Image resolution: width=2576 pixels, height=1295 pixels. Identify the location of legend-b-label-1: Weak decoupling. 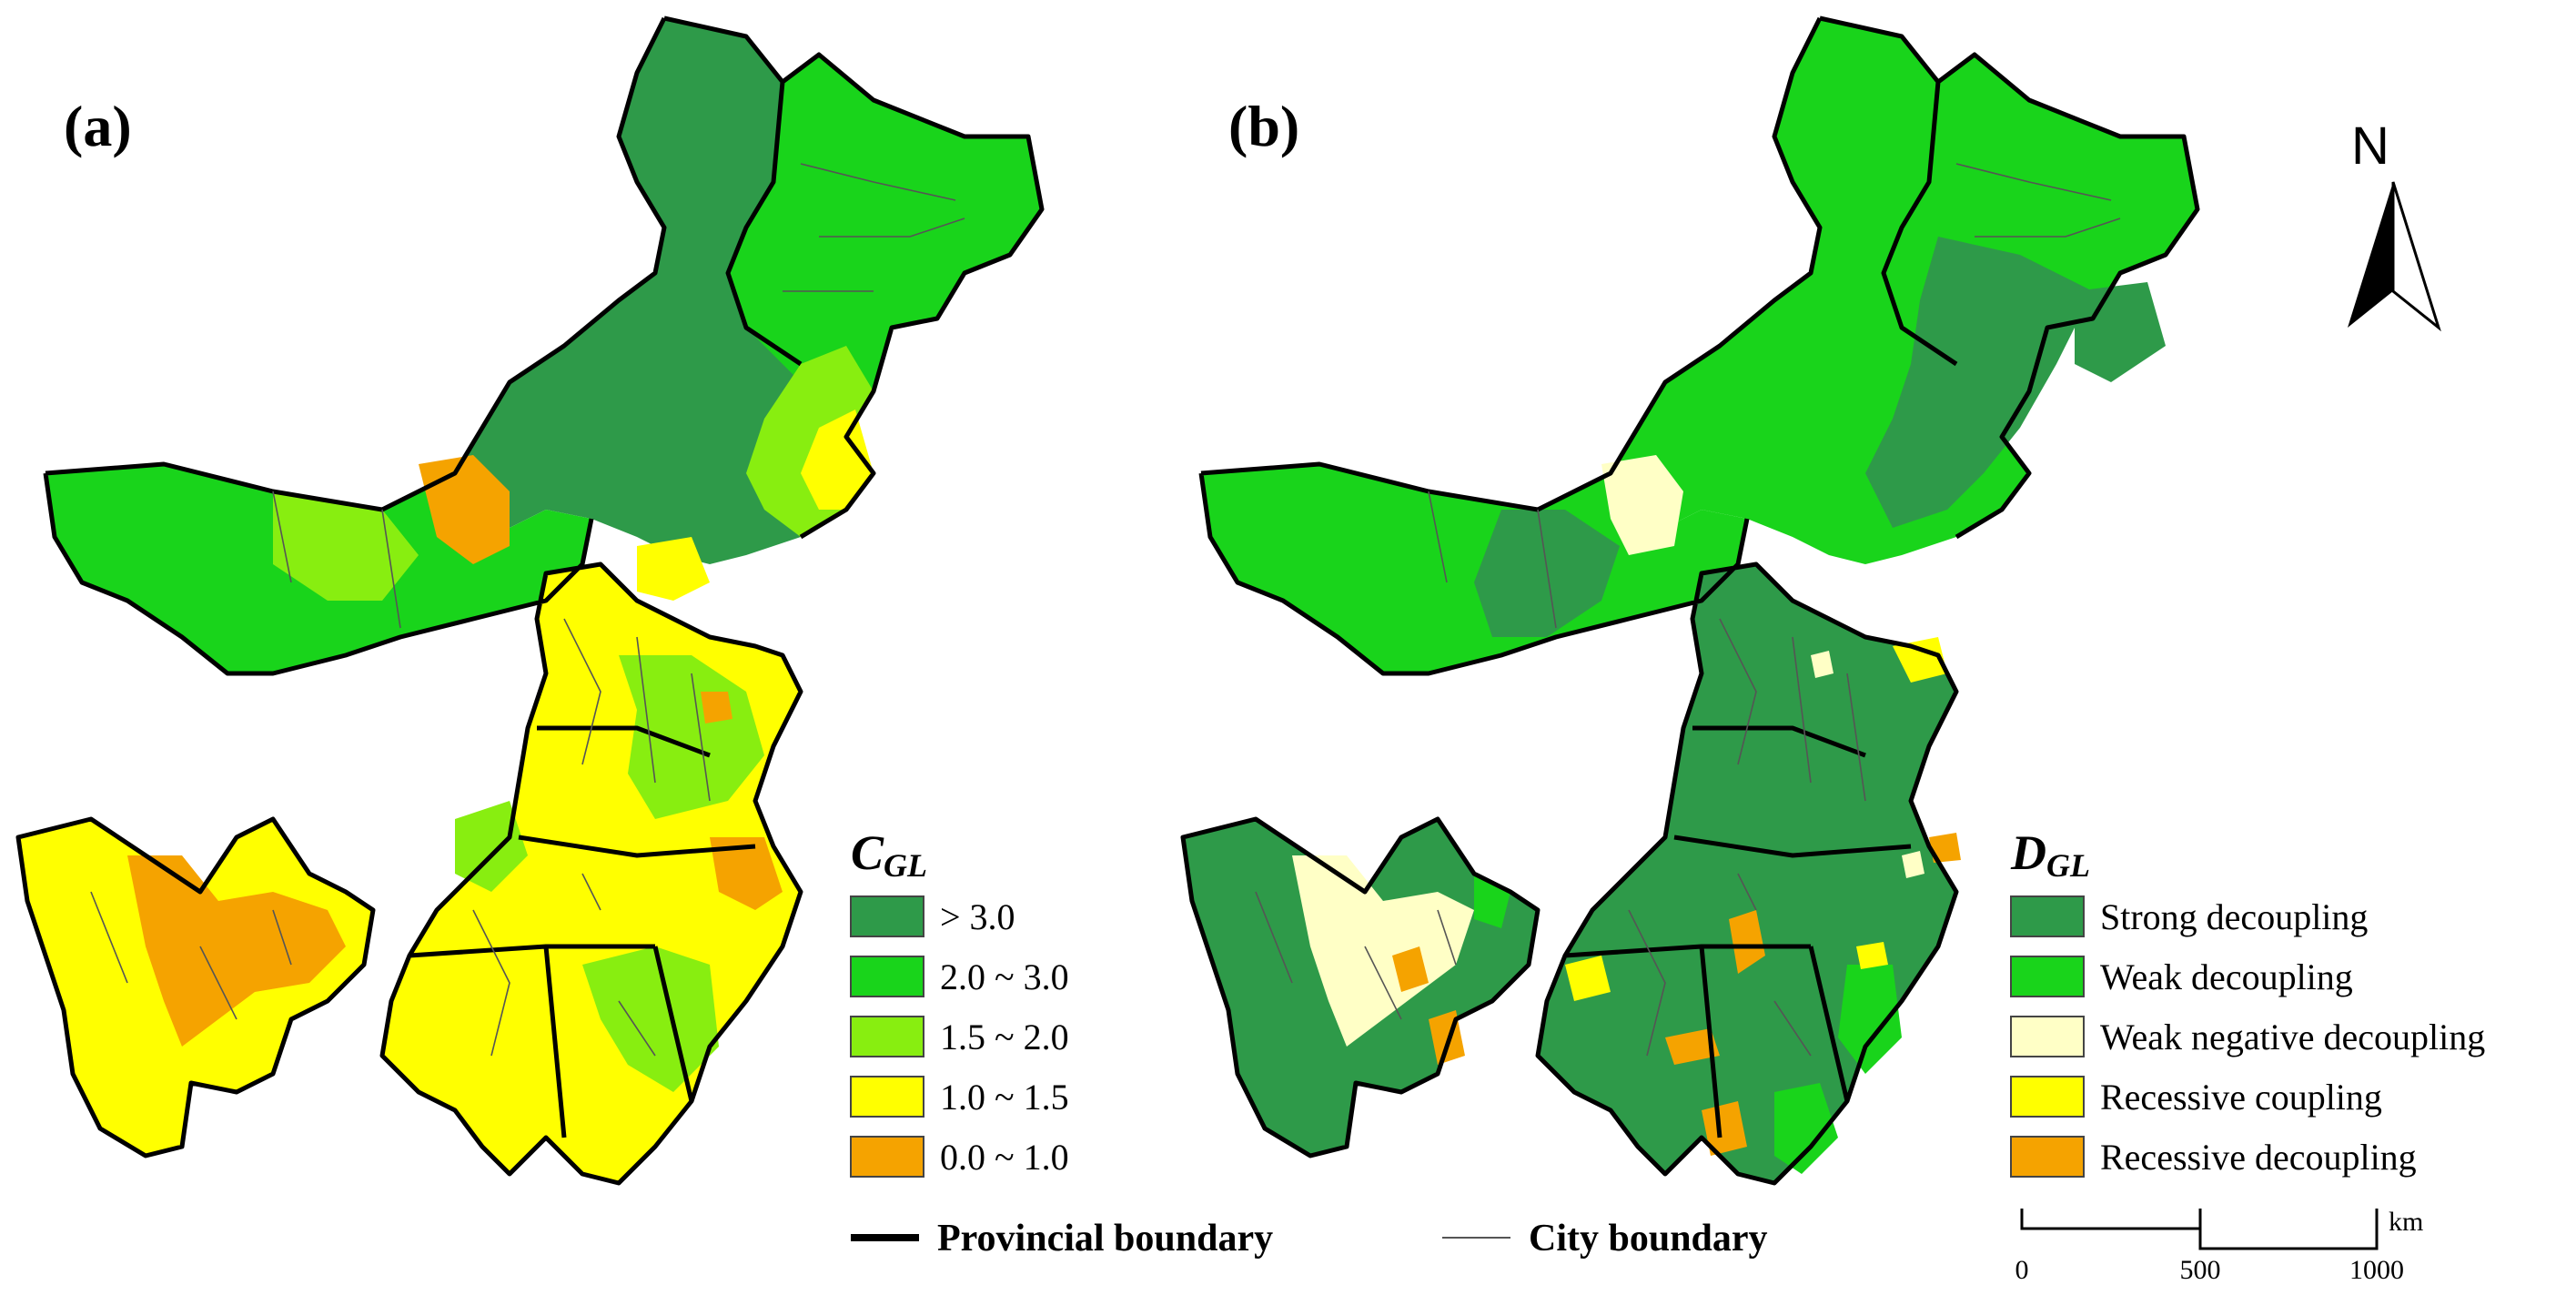
(2227, 977).